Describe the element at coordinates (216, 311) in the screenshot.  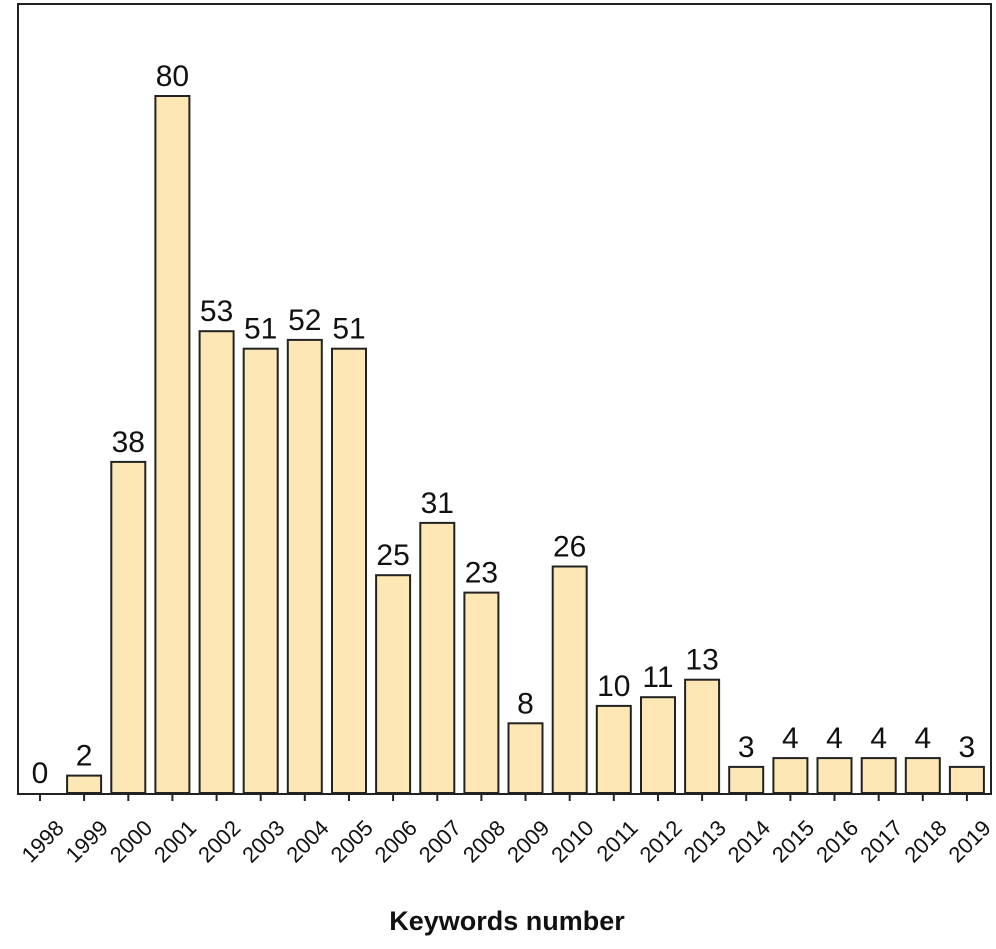
I see `value-label-2002: 53` at that location.